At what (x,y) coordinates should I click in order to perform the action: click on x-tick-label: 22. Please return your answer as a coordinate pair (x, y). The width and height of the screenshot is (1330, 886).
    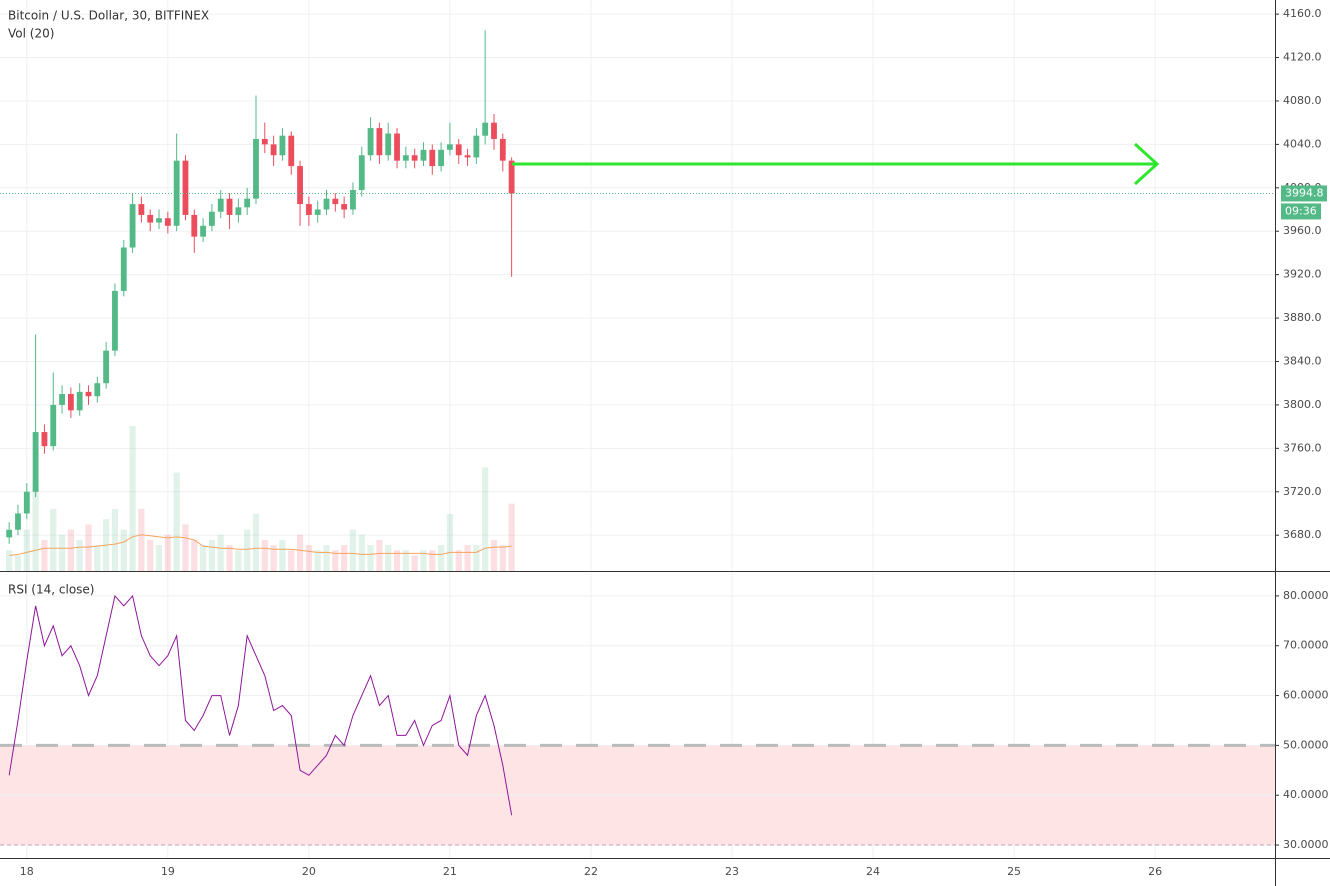
    Looking at the image, I should click on (591, 871).